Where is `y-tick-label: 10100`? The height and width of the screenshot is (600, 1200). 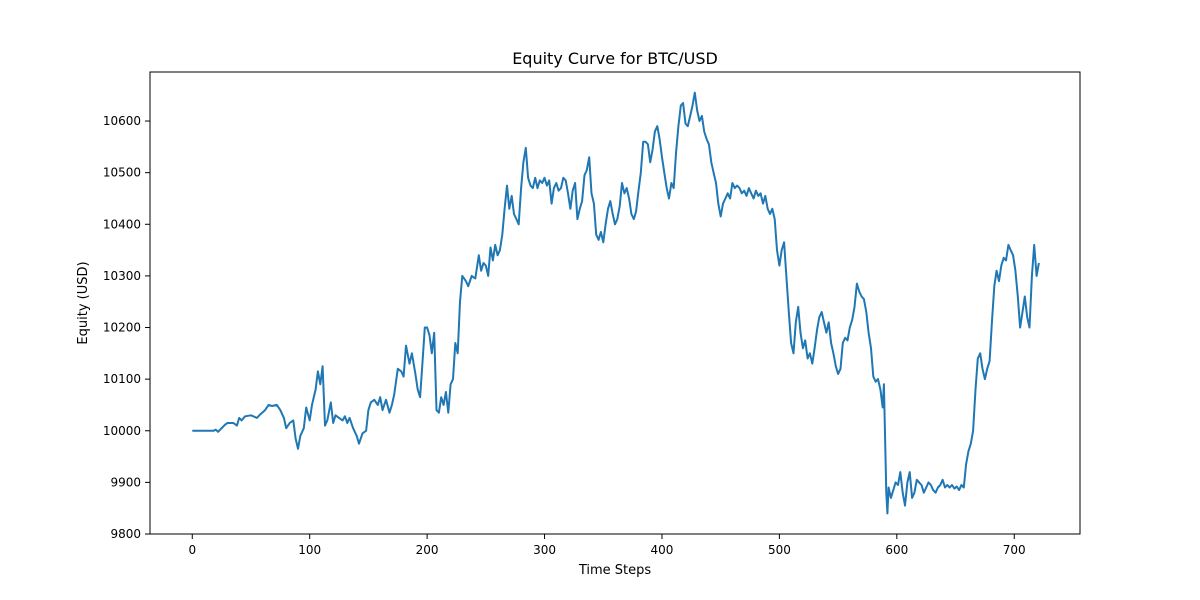
y-tick-label: 10100 is located at coordinates (122, 379).